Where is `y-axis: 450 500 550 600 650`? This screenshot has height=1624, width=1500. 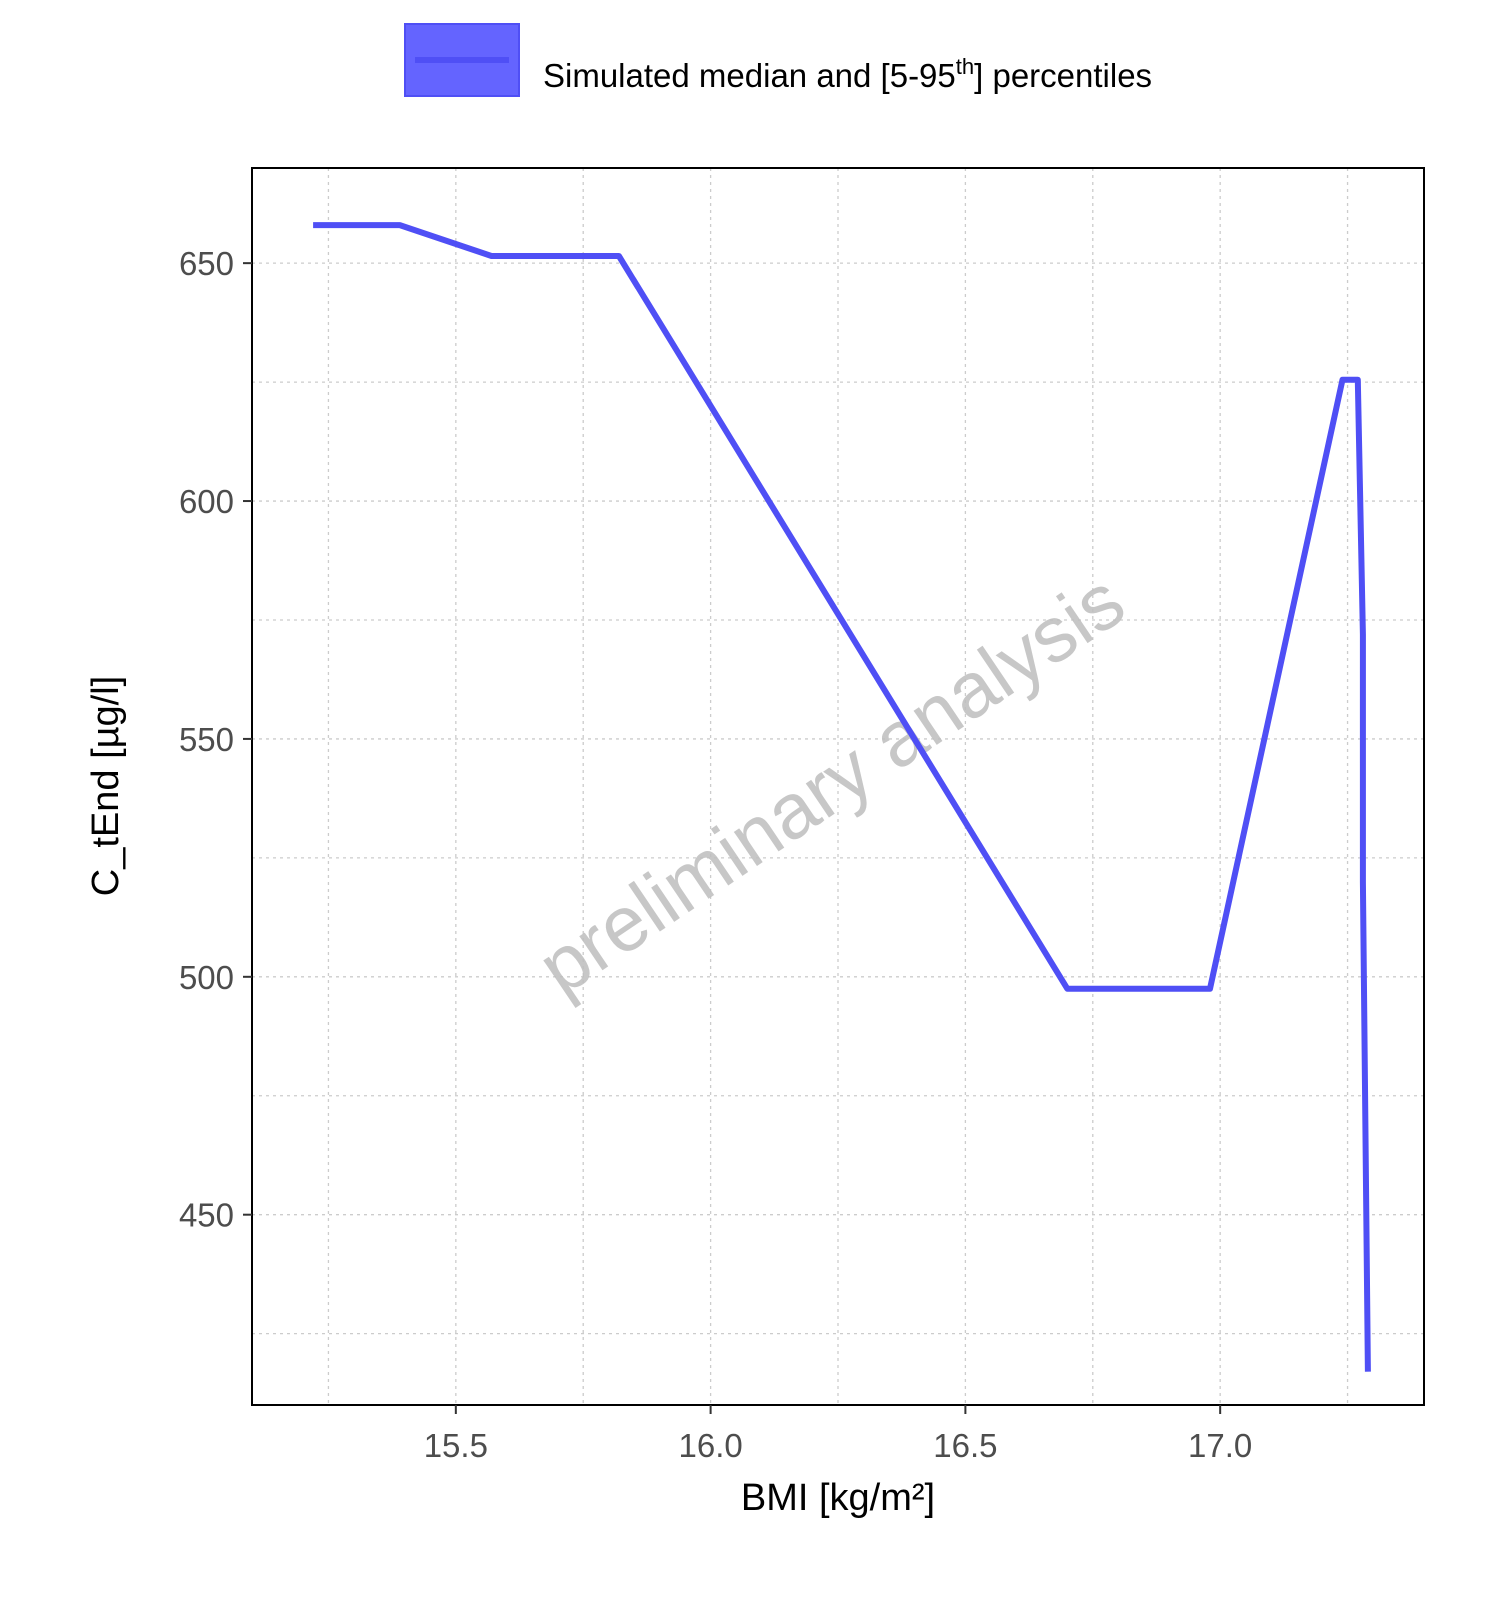
y-axis: 450 500 550 600 650 is located at coordinates (215, 739).